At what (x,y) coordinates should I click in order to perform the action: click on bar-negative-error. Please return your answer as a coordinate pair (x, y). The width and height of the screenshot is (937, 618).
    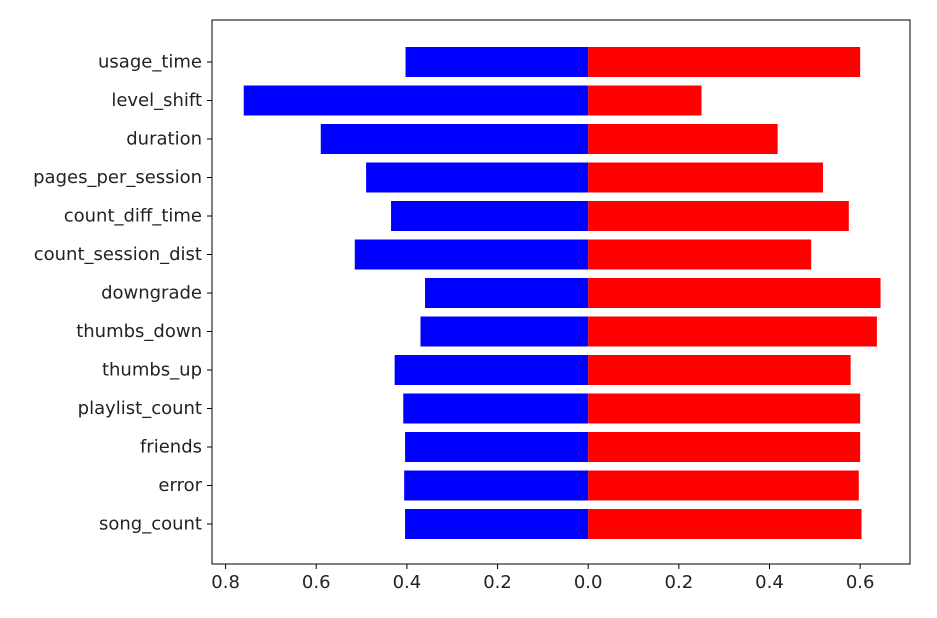
    Looking at the image, I should click on (496, 486).